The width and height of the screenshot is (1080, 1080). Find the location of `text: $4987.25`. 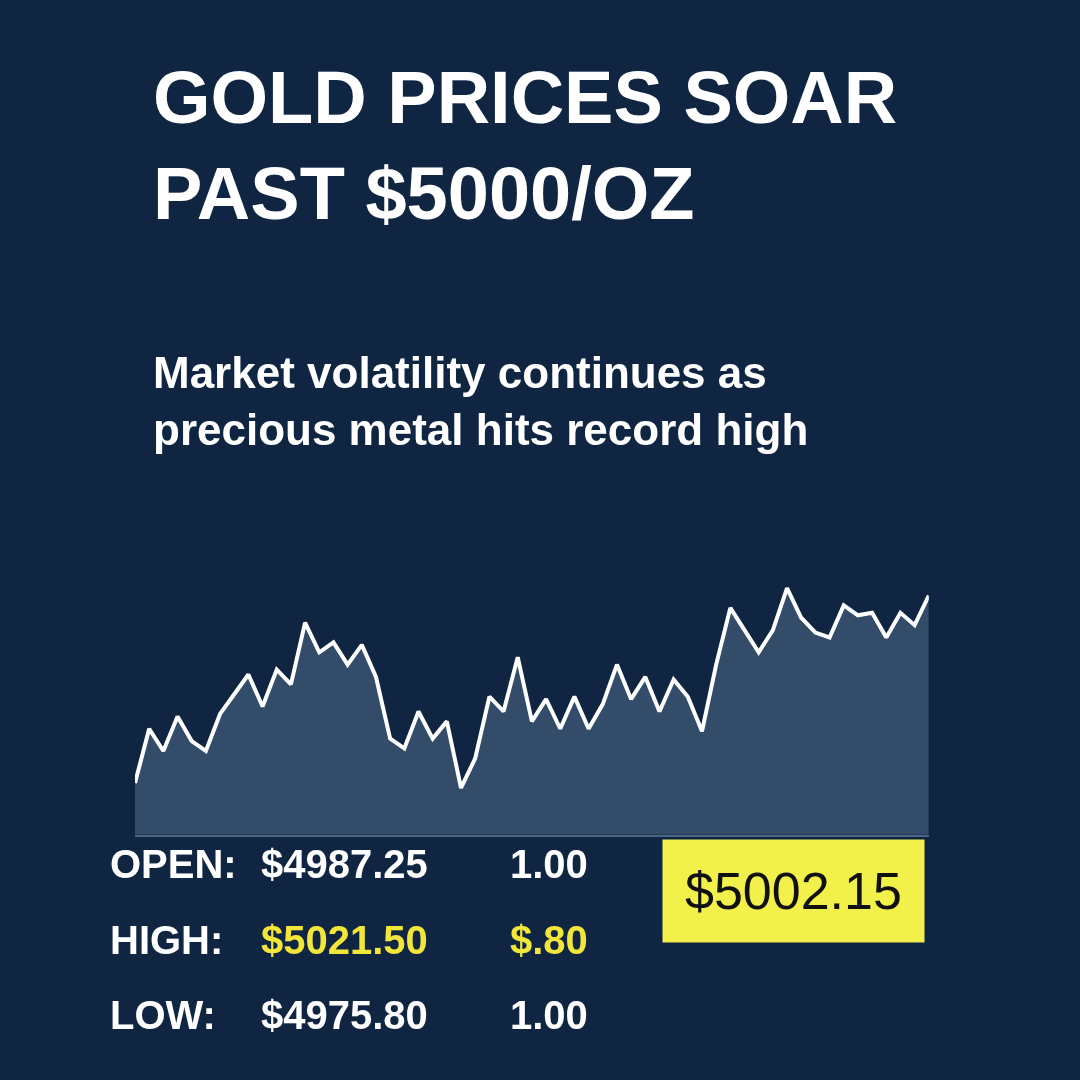

text: $4987.25 is located at coordinates (344, 864).